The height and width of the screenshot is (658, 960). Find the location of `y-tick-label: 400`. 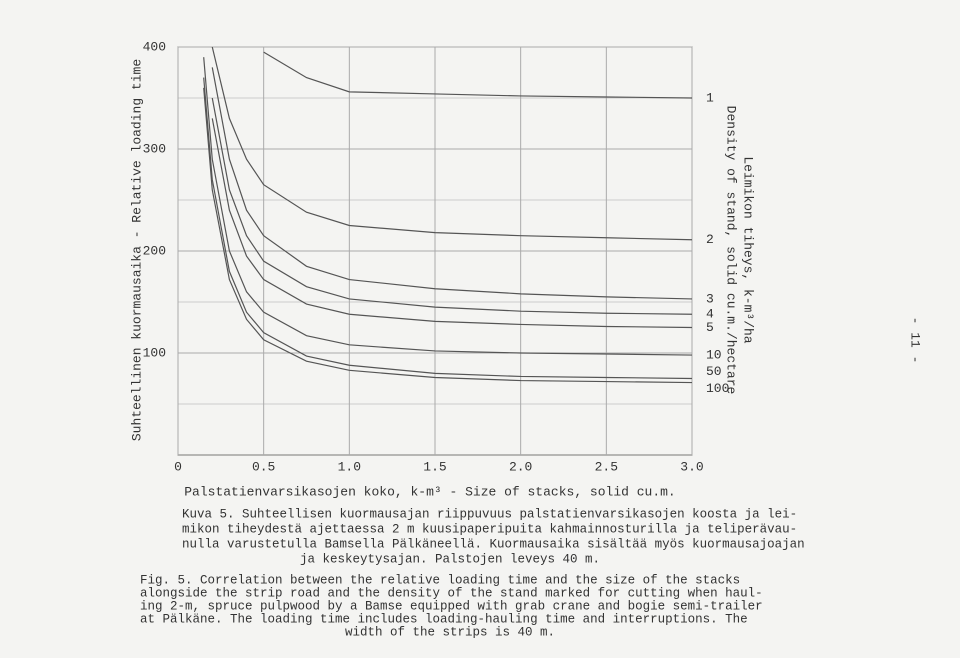

y-tick-label: 400 is located at coordinates (154, 46).